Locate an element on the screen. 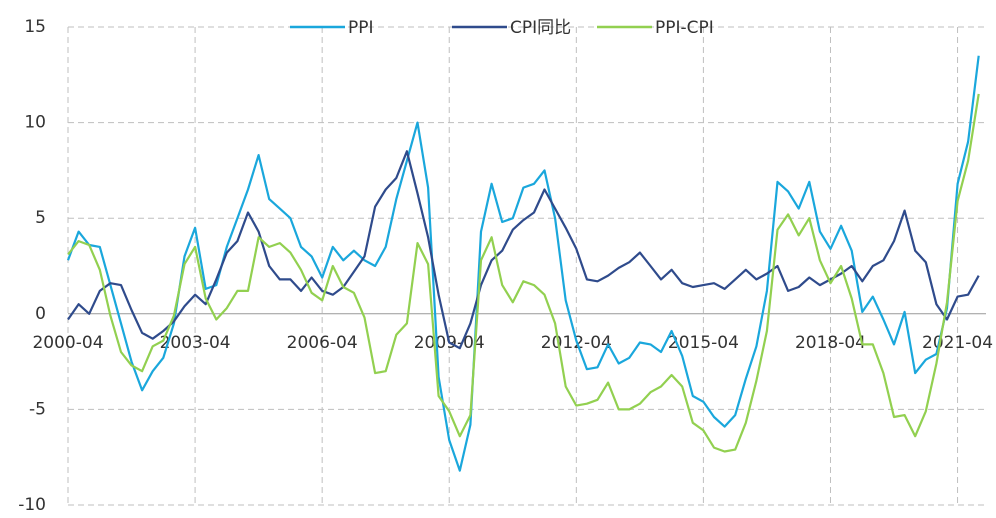  x-tick-label: 2003-04 is located at coordinates (195, 343).